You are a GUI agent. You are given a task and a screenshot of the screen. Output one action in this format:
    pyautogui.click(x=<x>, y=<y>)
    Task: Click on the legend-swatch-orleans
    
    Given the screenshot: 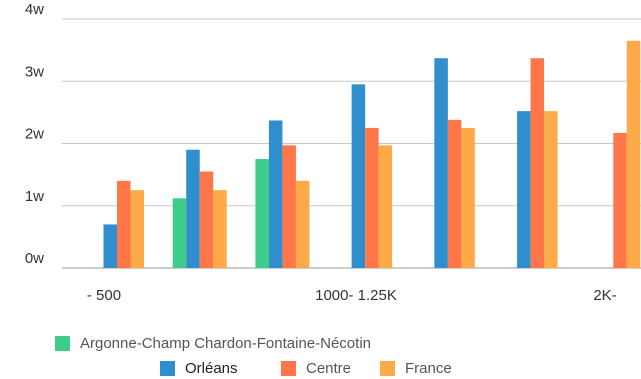 What is the action you would take?
    pyautogui.click(x=167, y=368)
    